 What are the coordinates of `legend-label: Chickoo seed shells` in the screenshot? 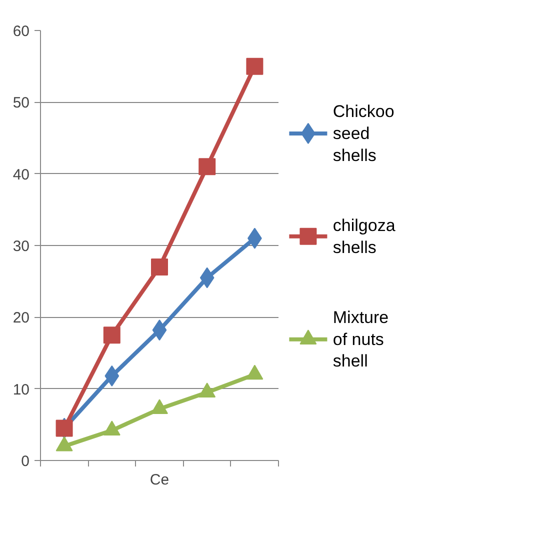 It's located at (363, 133).